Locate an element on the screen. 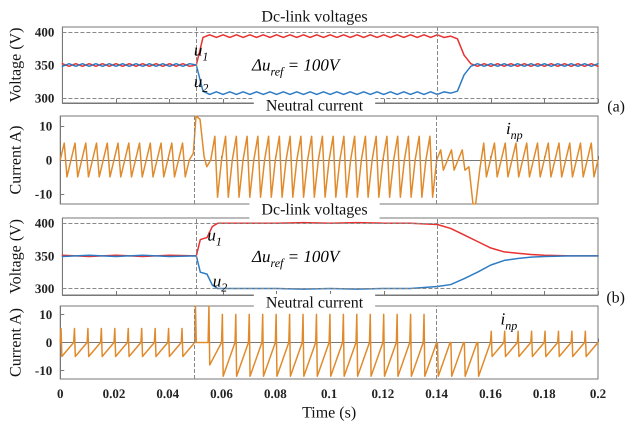  x-tick-label: 0.02 is located at coordinates (114, 393).